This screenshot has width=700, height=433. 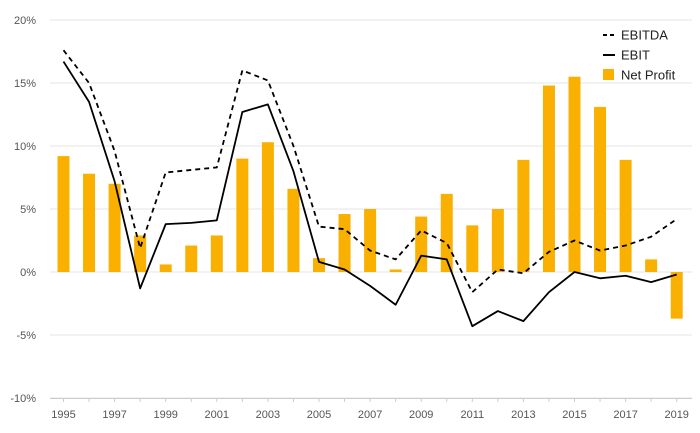 I want to click on legend-label-ebit: EBIT, so click(x=635, y=55).